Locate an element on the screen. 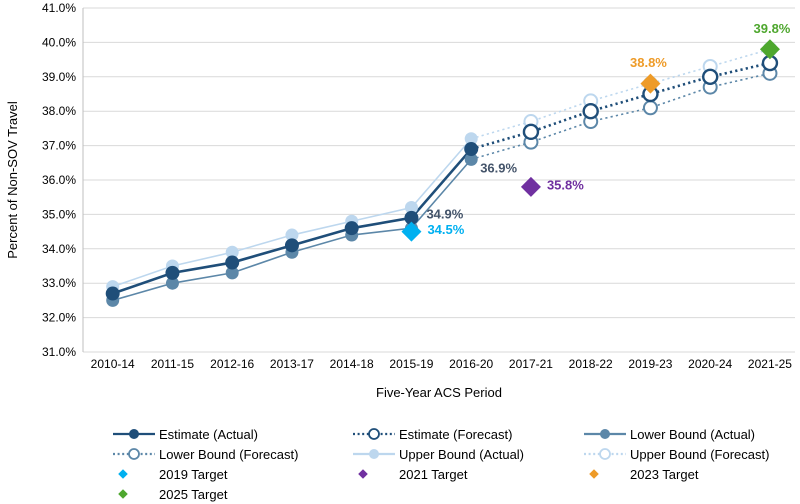  legend-label: Upper Bound (Actual) is located at coordinates (462, 454).